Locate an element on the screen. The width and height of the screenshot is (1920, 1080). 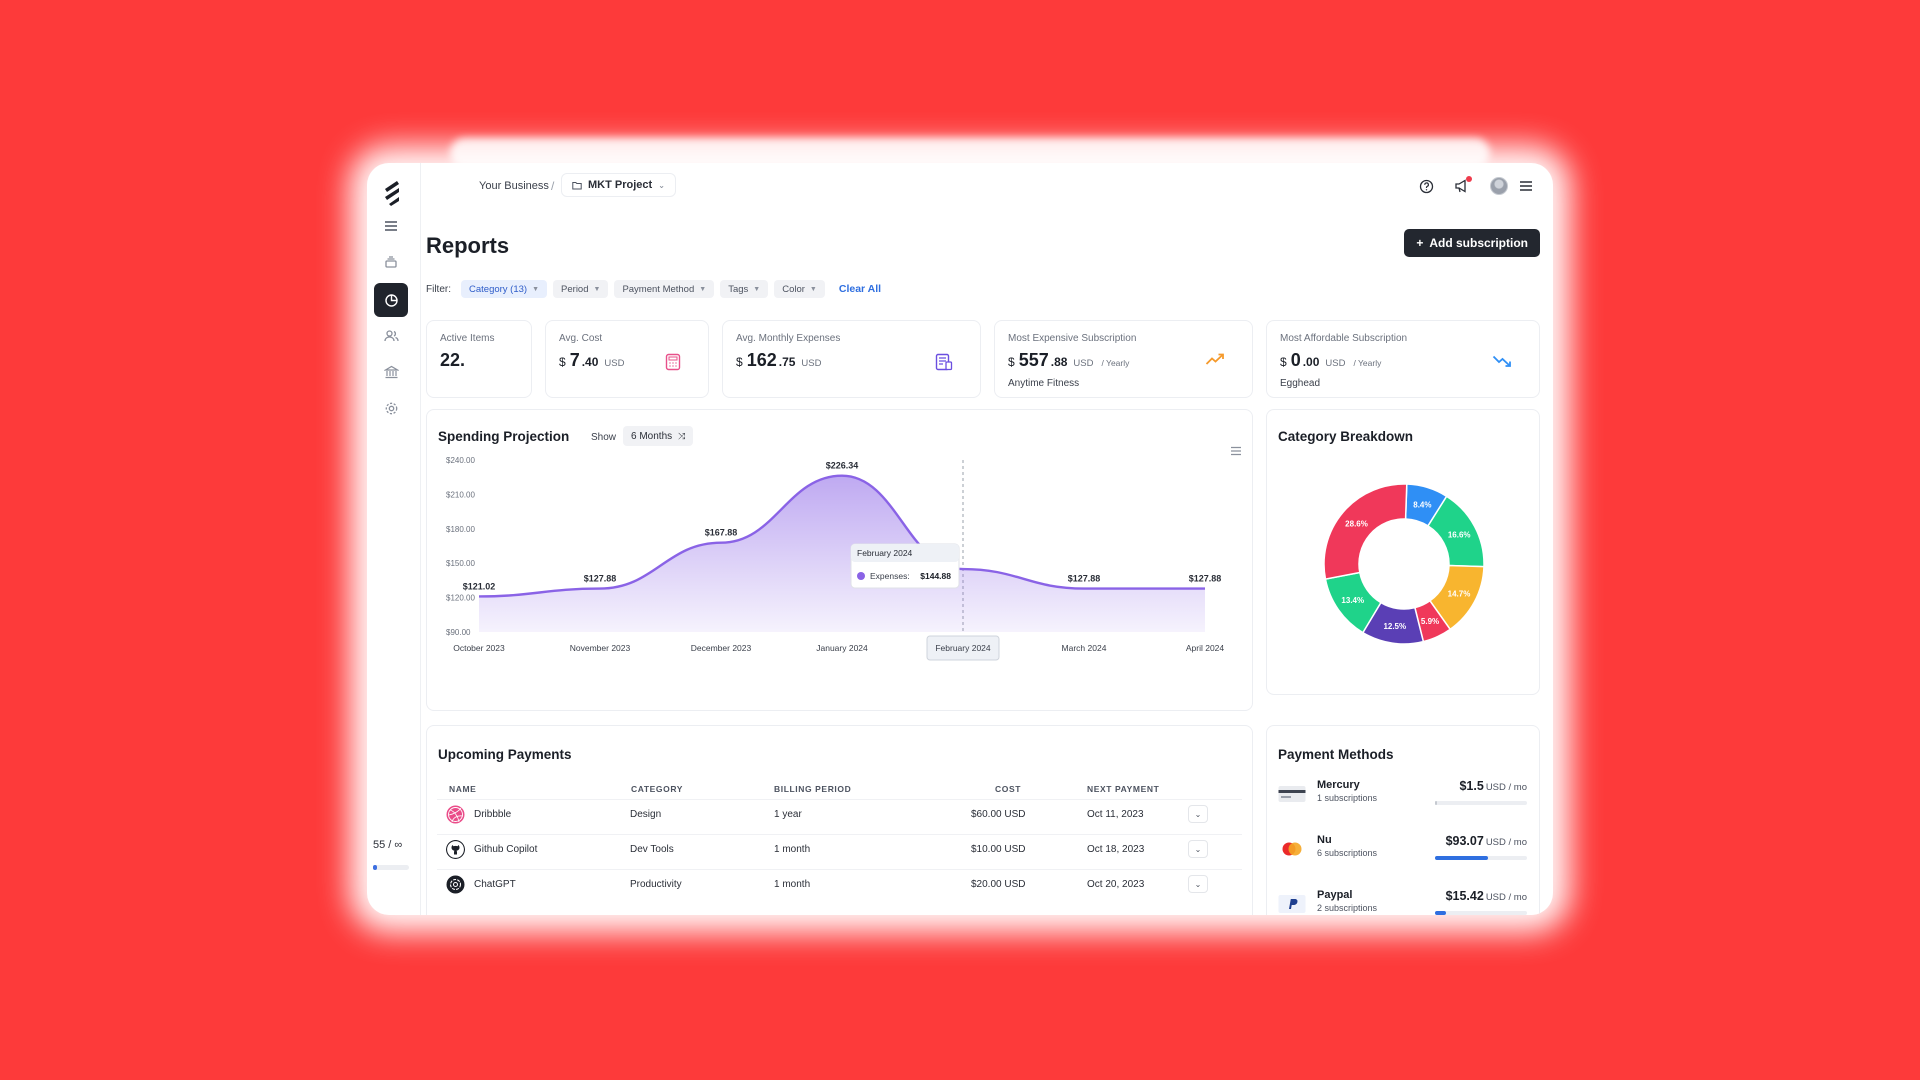
column-header-next-payment: NEXT PAYMENT is located at coordinates (1123, 789).